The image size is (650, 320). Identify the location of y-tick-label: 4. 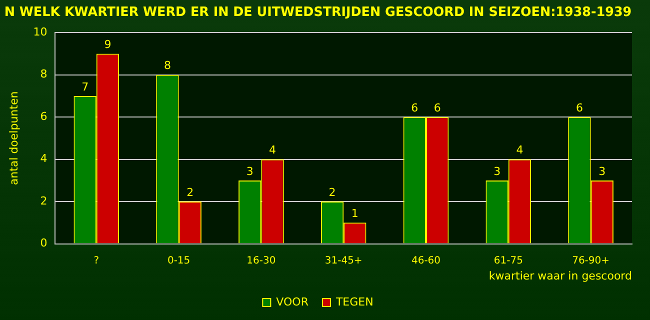
(44, 159).